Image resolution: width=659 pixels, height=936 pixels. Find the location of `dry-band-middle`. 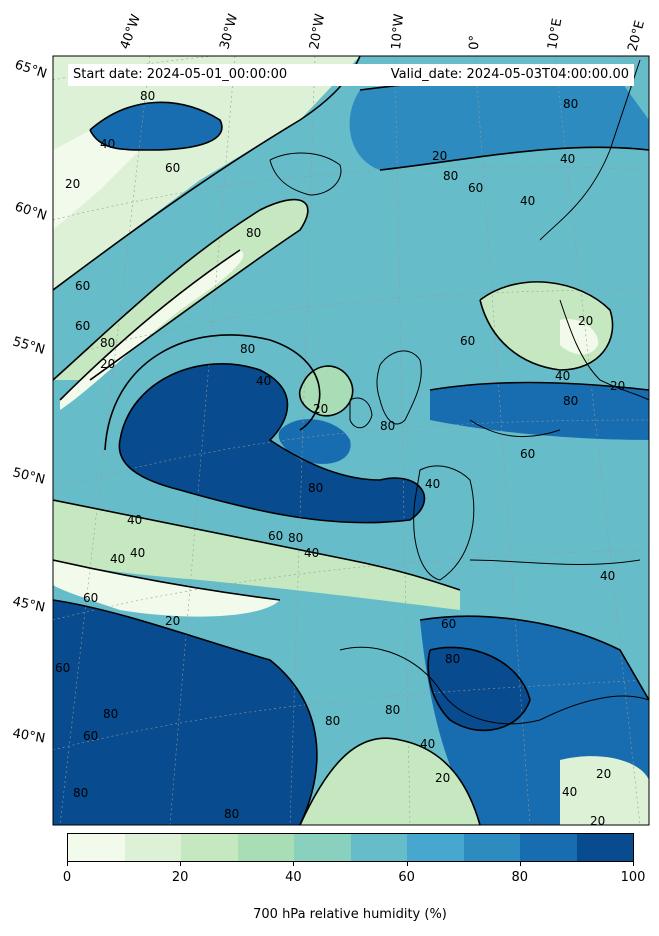

dry-band-middle is located at coordinates (256, 555).